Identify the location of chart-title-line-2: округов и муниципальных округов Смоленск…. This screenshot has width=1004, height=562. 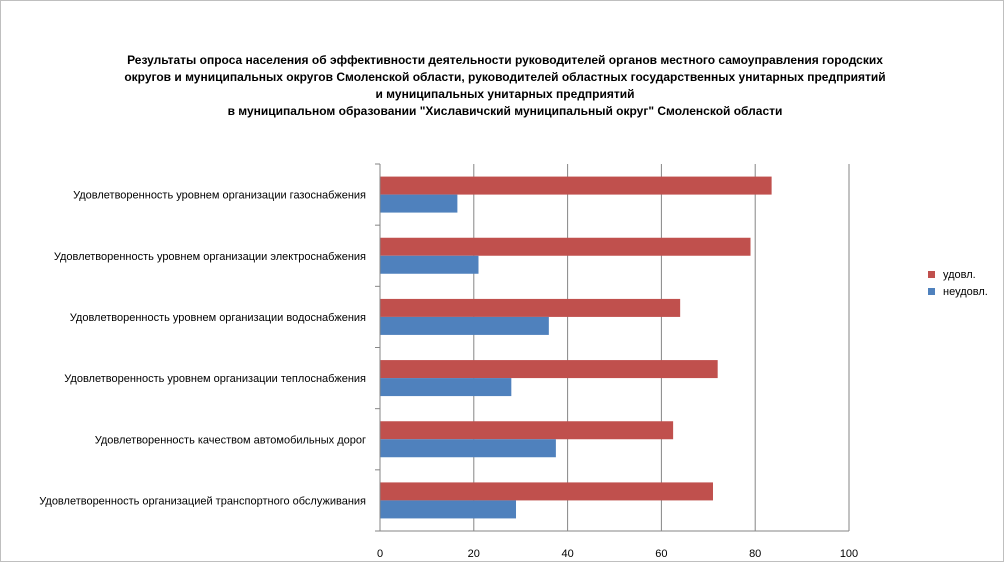
(505, 77).